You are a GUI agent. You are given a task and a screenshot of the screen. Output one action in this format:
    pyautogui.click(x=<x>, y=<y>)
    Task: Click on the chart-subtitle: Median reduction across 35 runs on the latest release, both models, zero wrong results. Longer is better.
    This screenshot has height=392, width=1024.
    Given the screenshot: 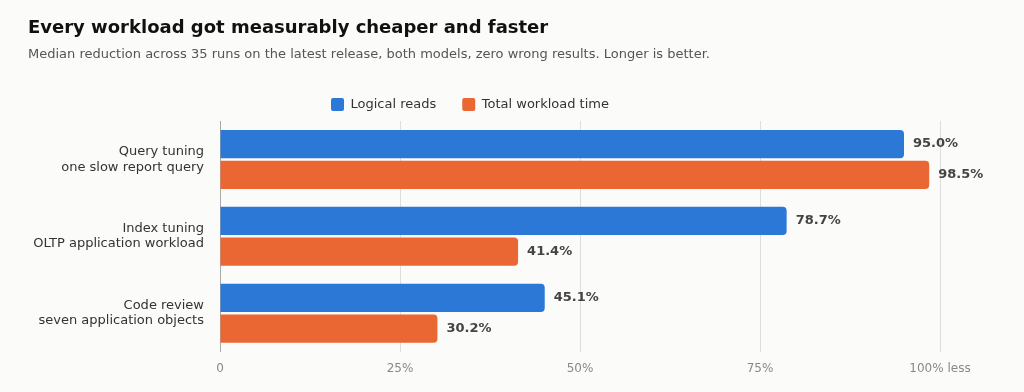 What is the action you would take?
    pyautogui.click(x=369, y=53)
    